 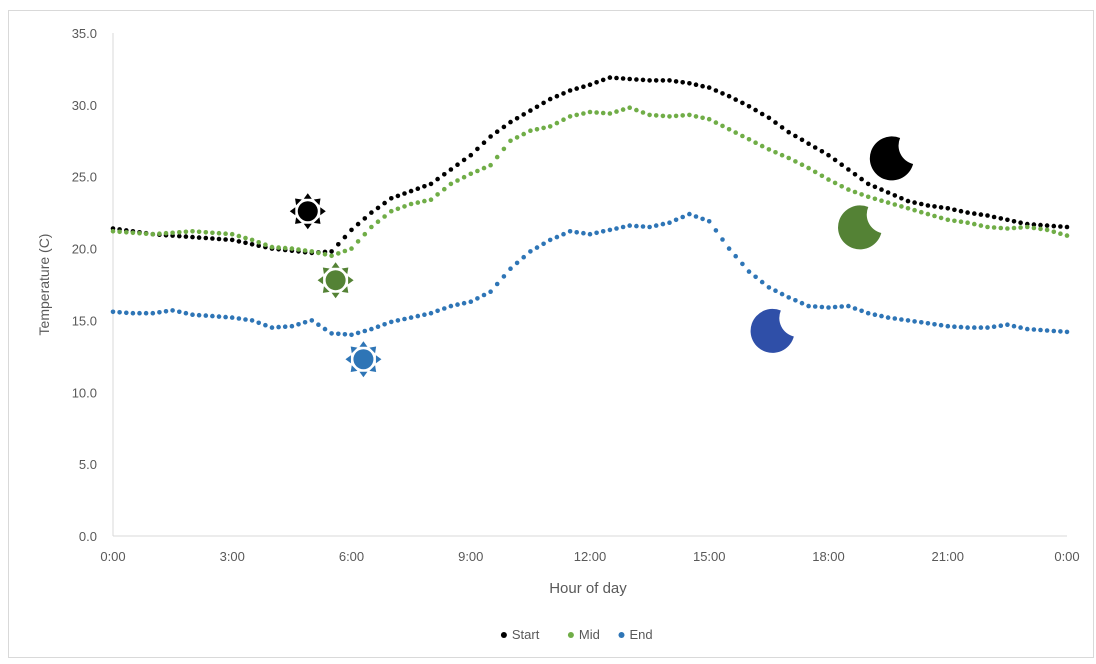 I want to click on legend: Start Mid End, so click(x=576, y=634).